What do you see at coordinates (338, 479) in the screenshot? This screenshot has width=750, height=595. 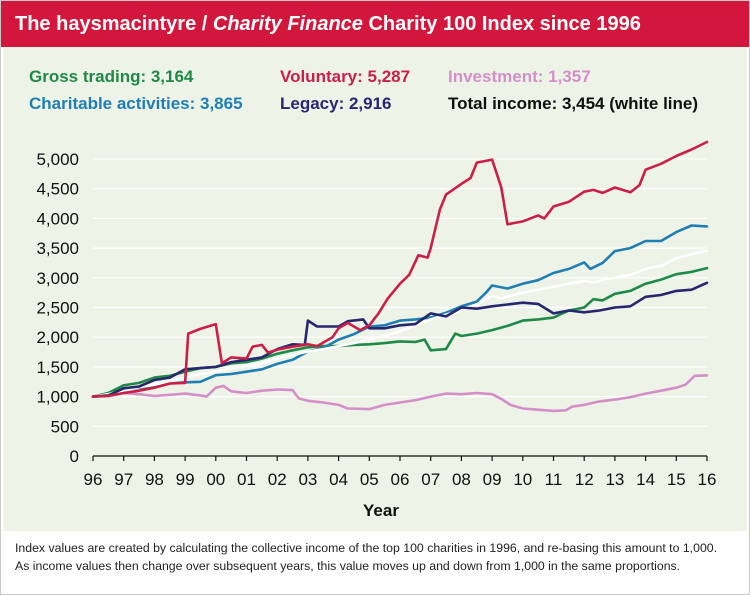 I see `x-tick-label: 04` at bounding box center [338, 479].